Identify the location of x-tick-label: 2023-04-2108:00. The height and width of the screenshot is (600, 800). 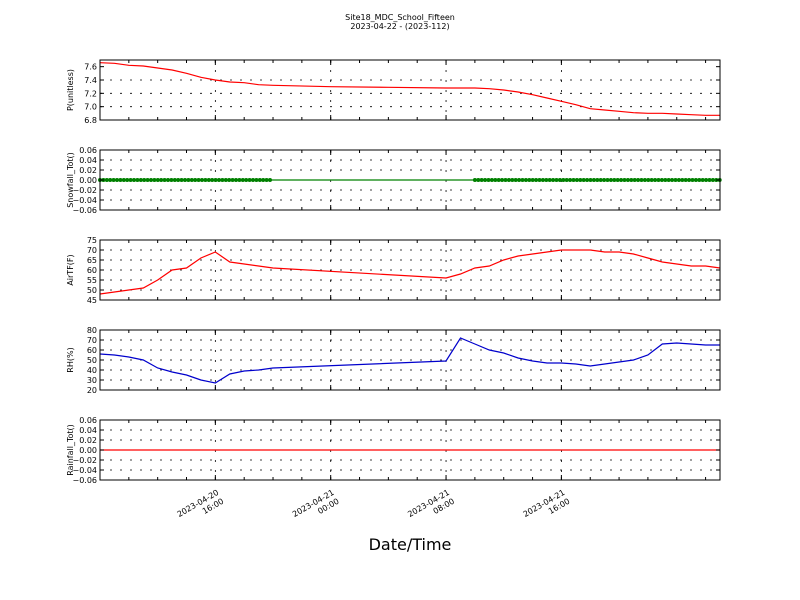
(431, 508).